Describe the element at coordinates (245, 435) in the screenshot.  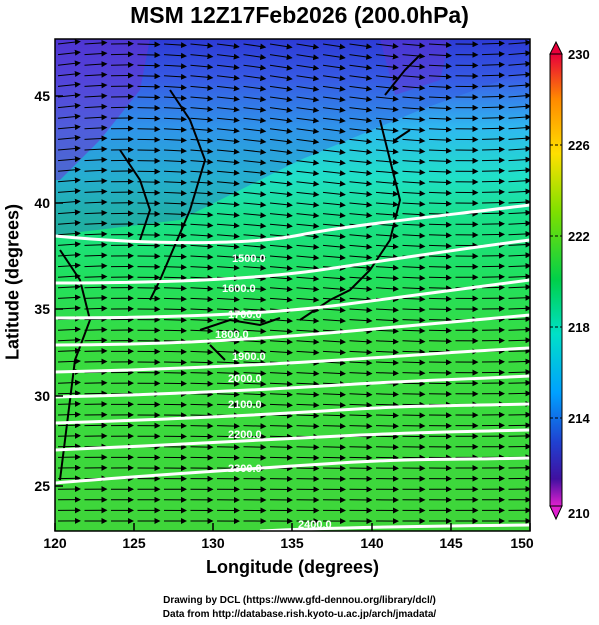
I see `contour-label: 2200.0` at that location.